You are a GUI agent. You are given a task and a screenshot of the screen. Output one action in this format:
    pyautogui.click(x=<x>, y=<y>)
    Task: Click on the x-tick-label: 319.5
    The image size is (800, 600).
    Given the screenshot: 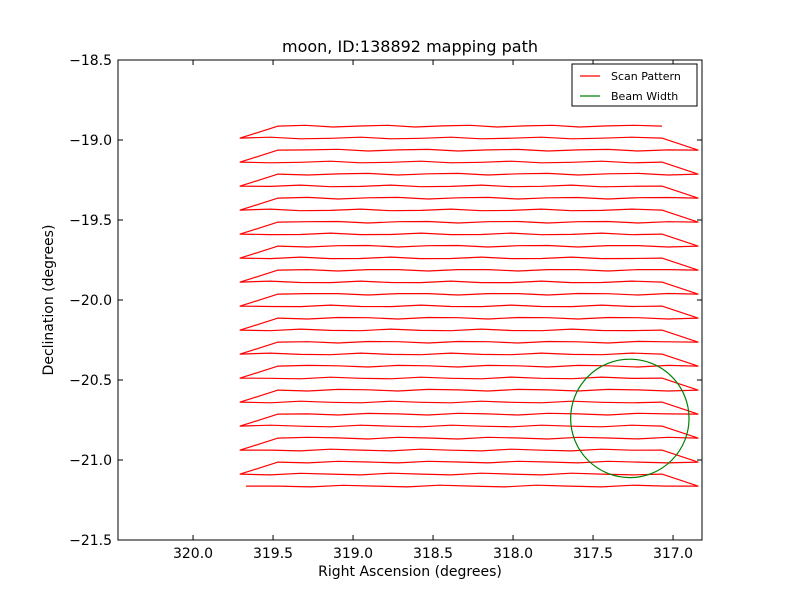 What is the action you would take?
    pyautogui.click(x=273, y=554)
    